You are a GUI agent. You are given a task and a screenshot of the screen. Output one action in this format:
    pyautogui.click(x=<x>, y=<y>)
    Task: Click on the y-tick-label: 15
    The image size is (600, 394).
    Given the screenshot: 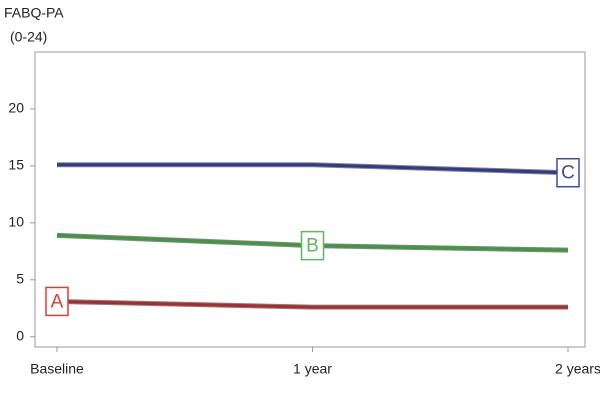 What is the action you would take?
    pyautogui.click(x=16, y=165)
    